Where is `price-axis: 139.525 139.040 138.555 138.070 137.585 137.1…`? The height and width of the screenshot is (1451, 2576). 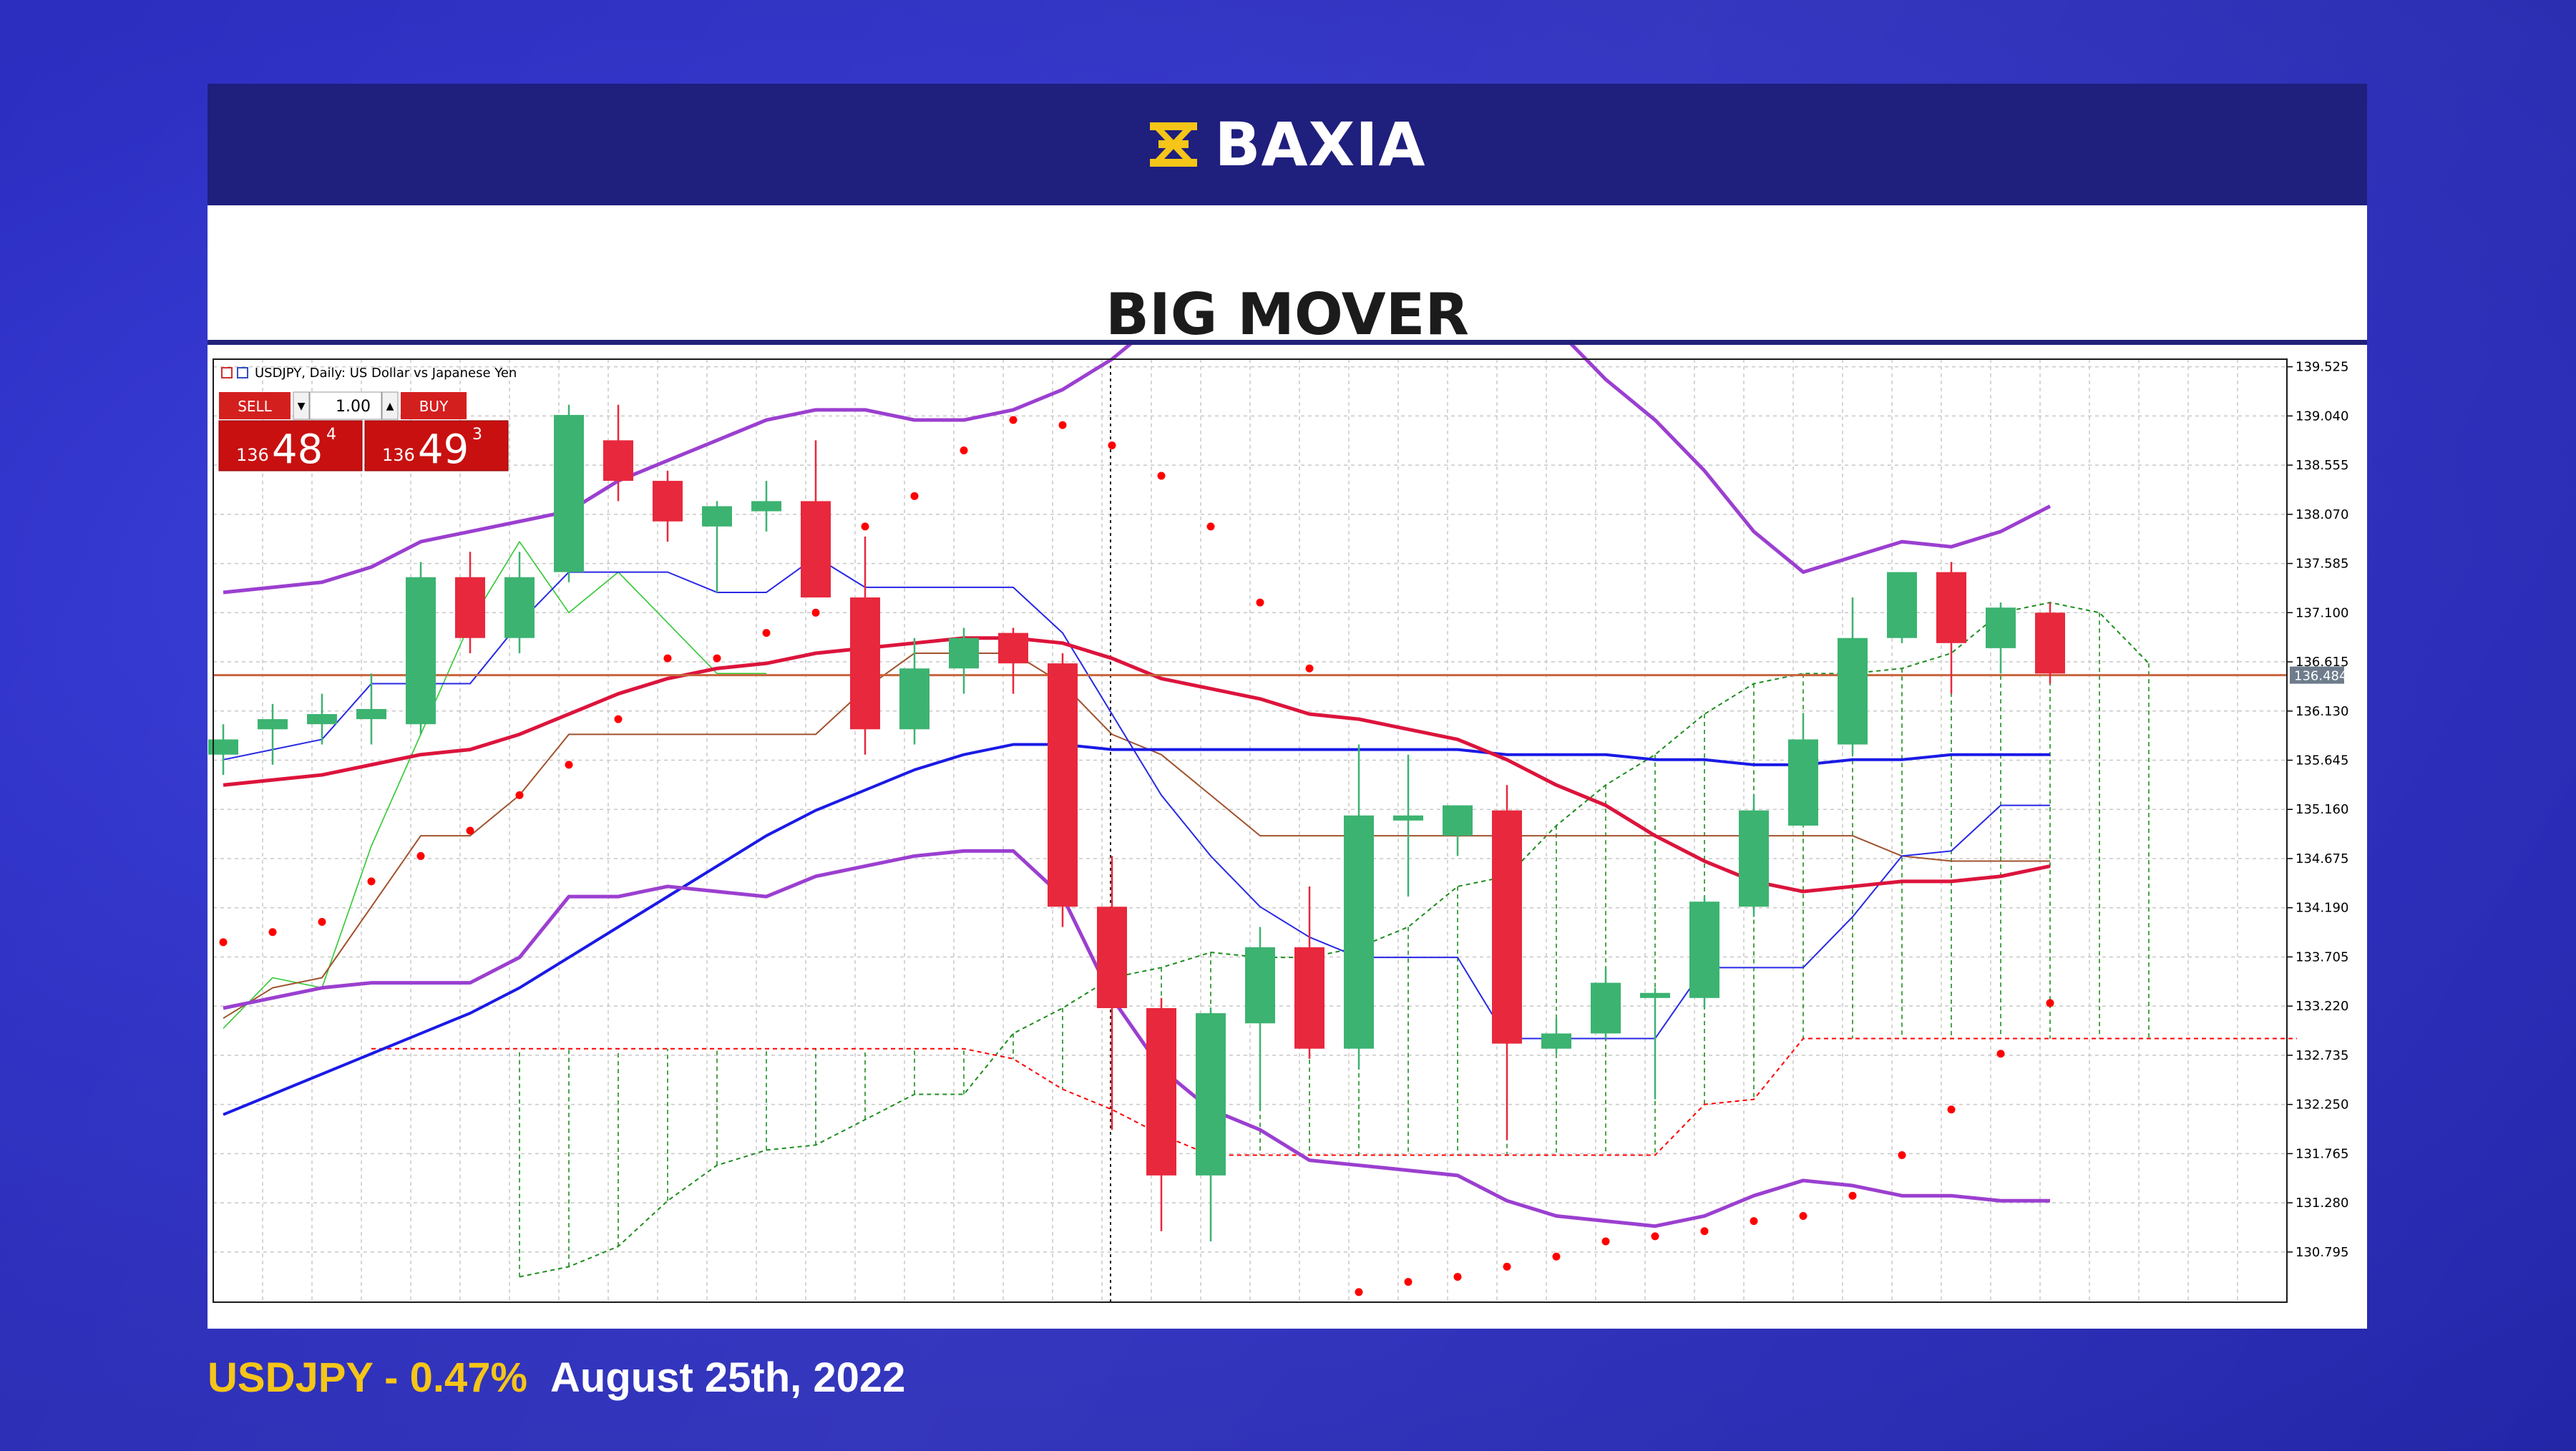 price-axis: 139.525 139.040 138.555 138.070 137.585 137.1… is located at coordinates (2317, 810).